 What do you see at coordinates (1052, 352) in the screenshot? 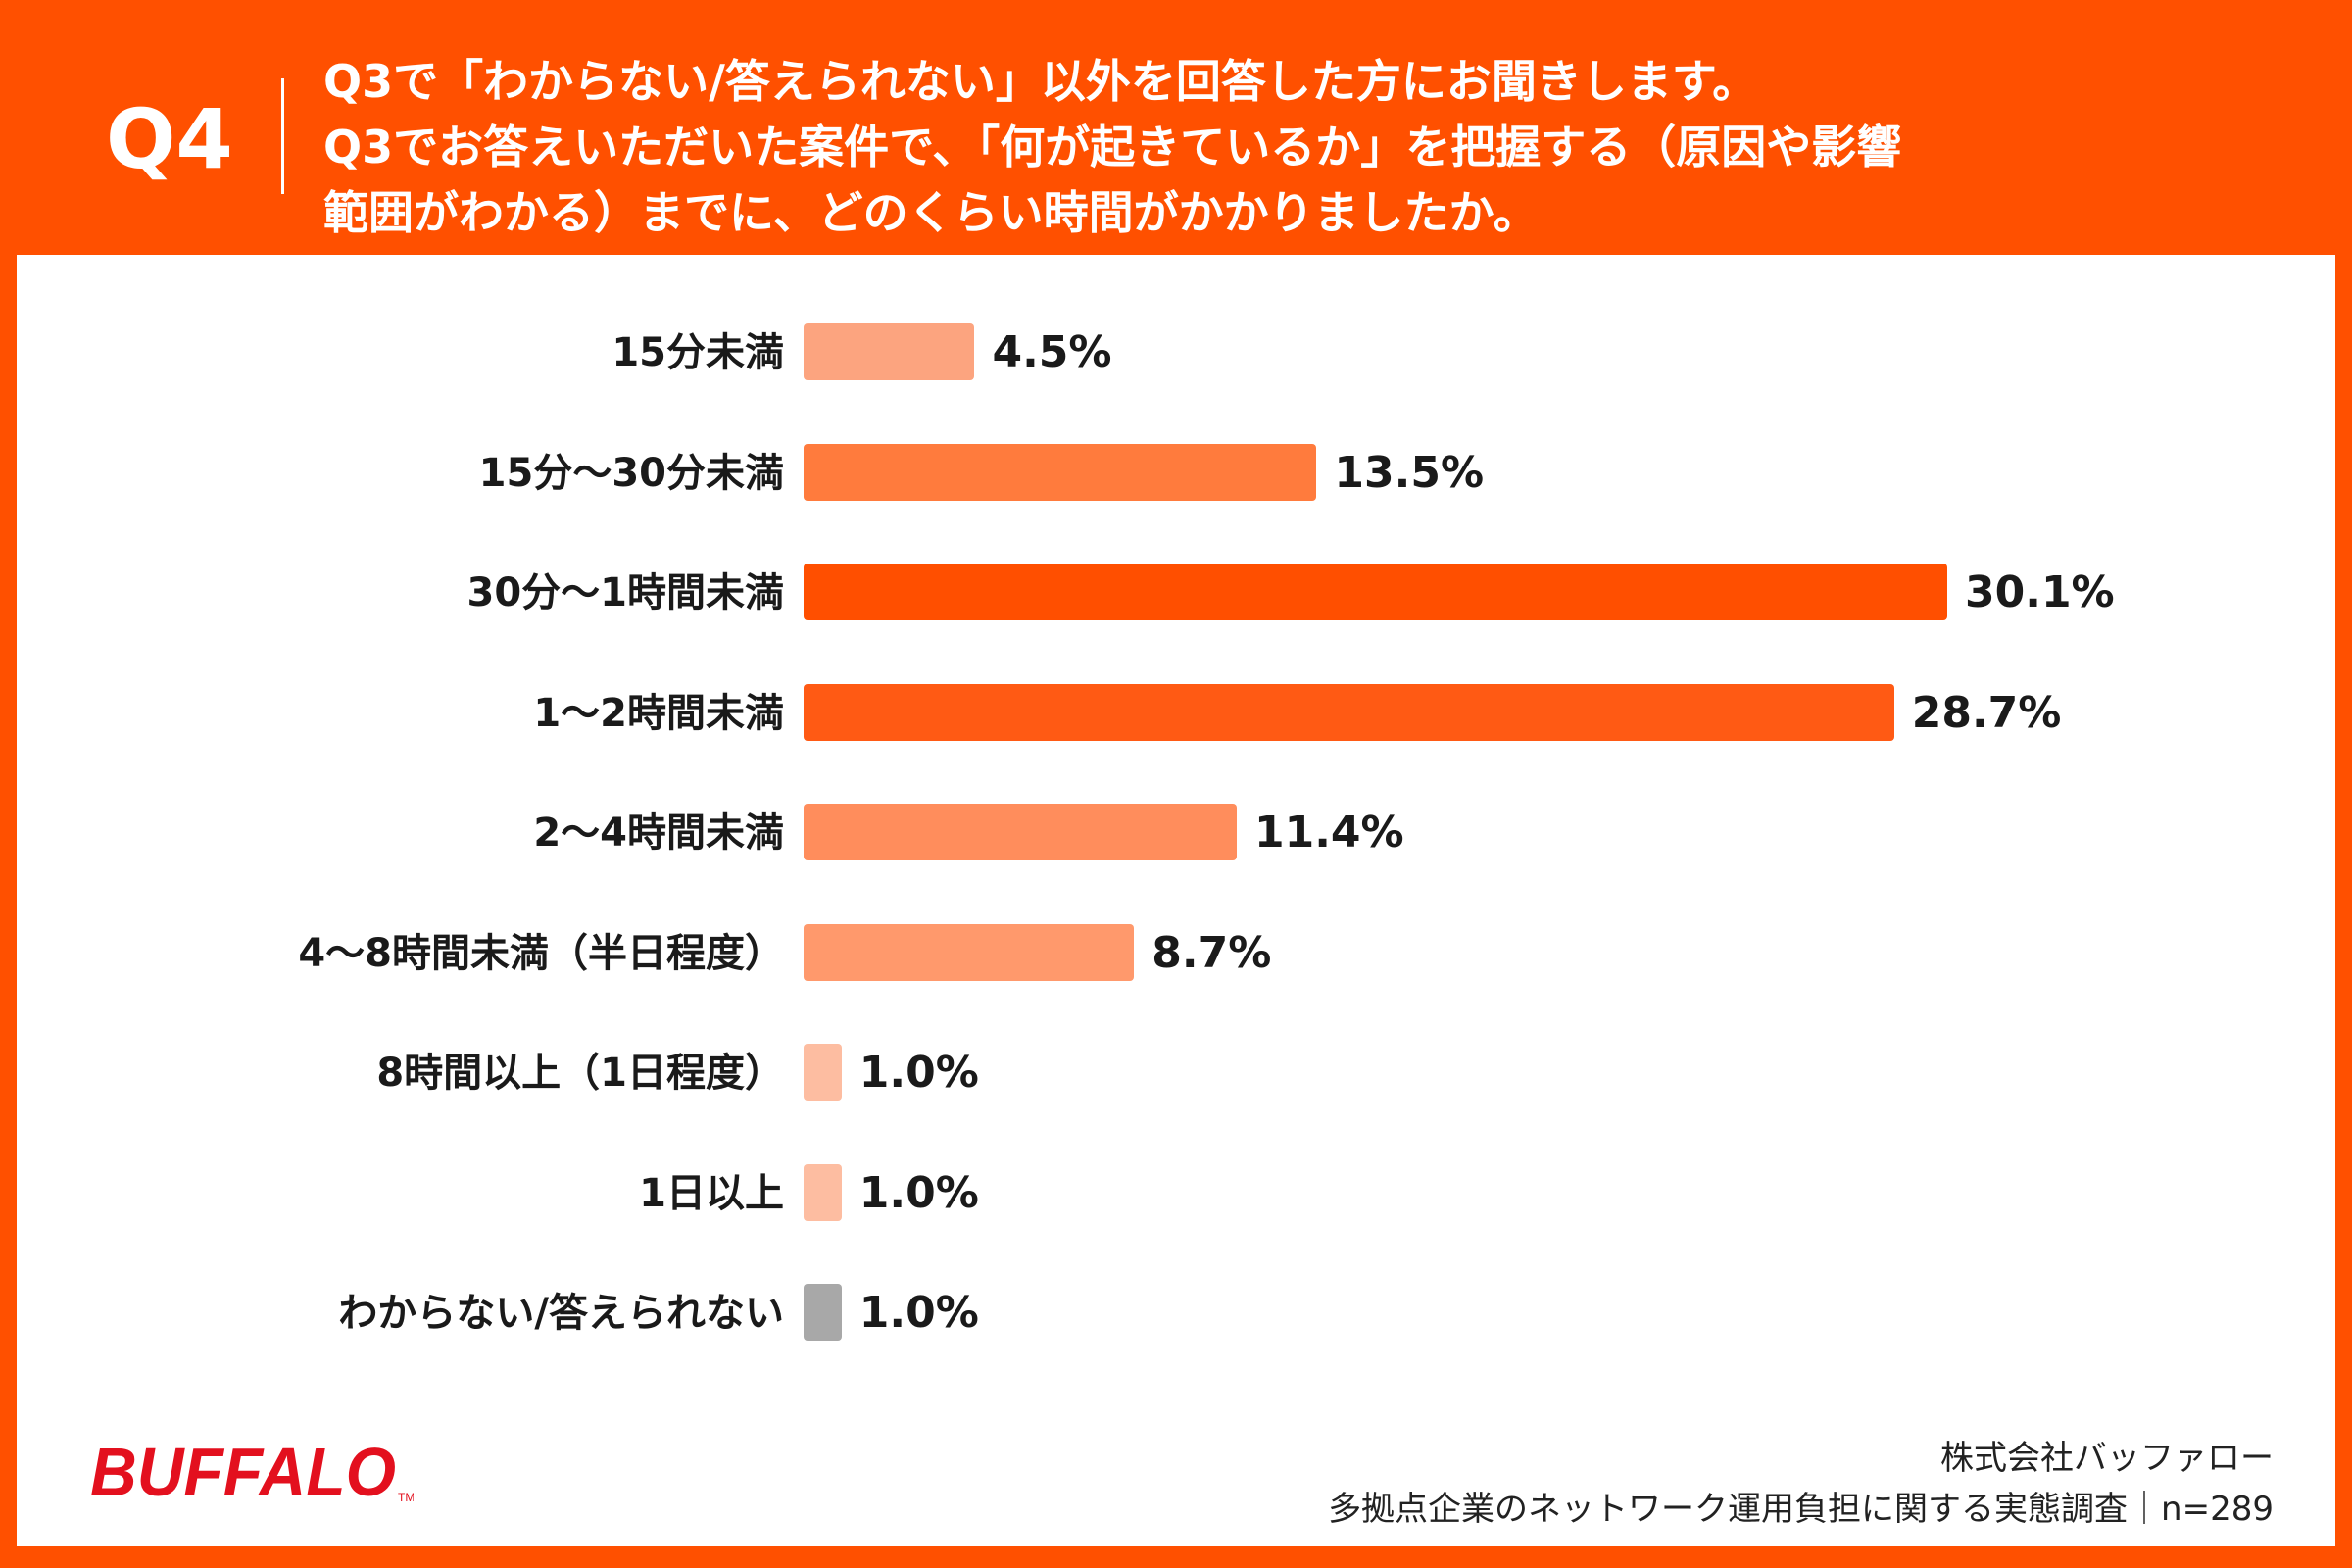
I see `value-label: 4.5%` at bounding box center [1052, 352].